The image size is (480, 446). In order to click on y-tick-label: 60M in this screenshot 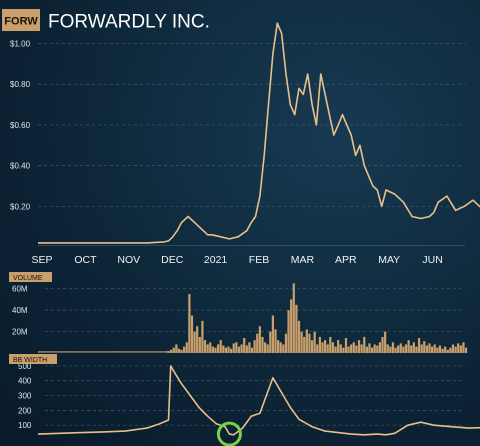, I will do `click(20, 289)`.